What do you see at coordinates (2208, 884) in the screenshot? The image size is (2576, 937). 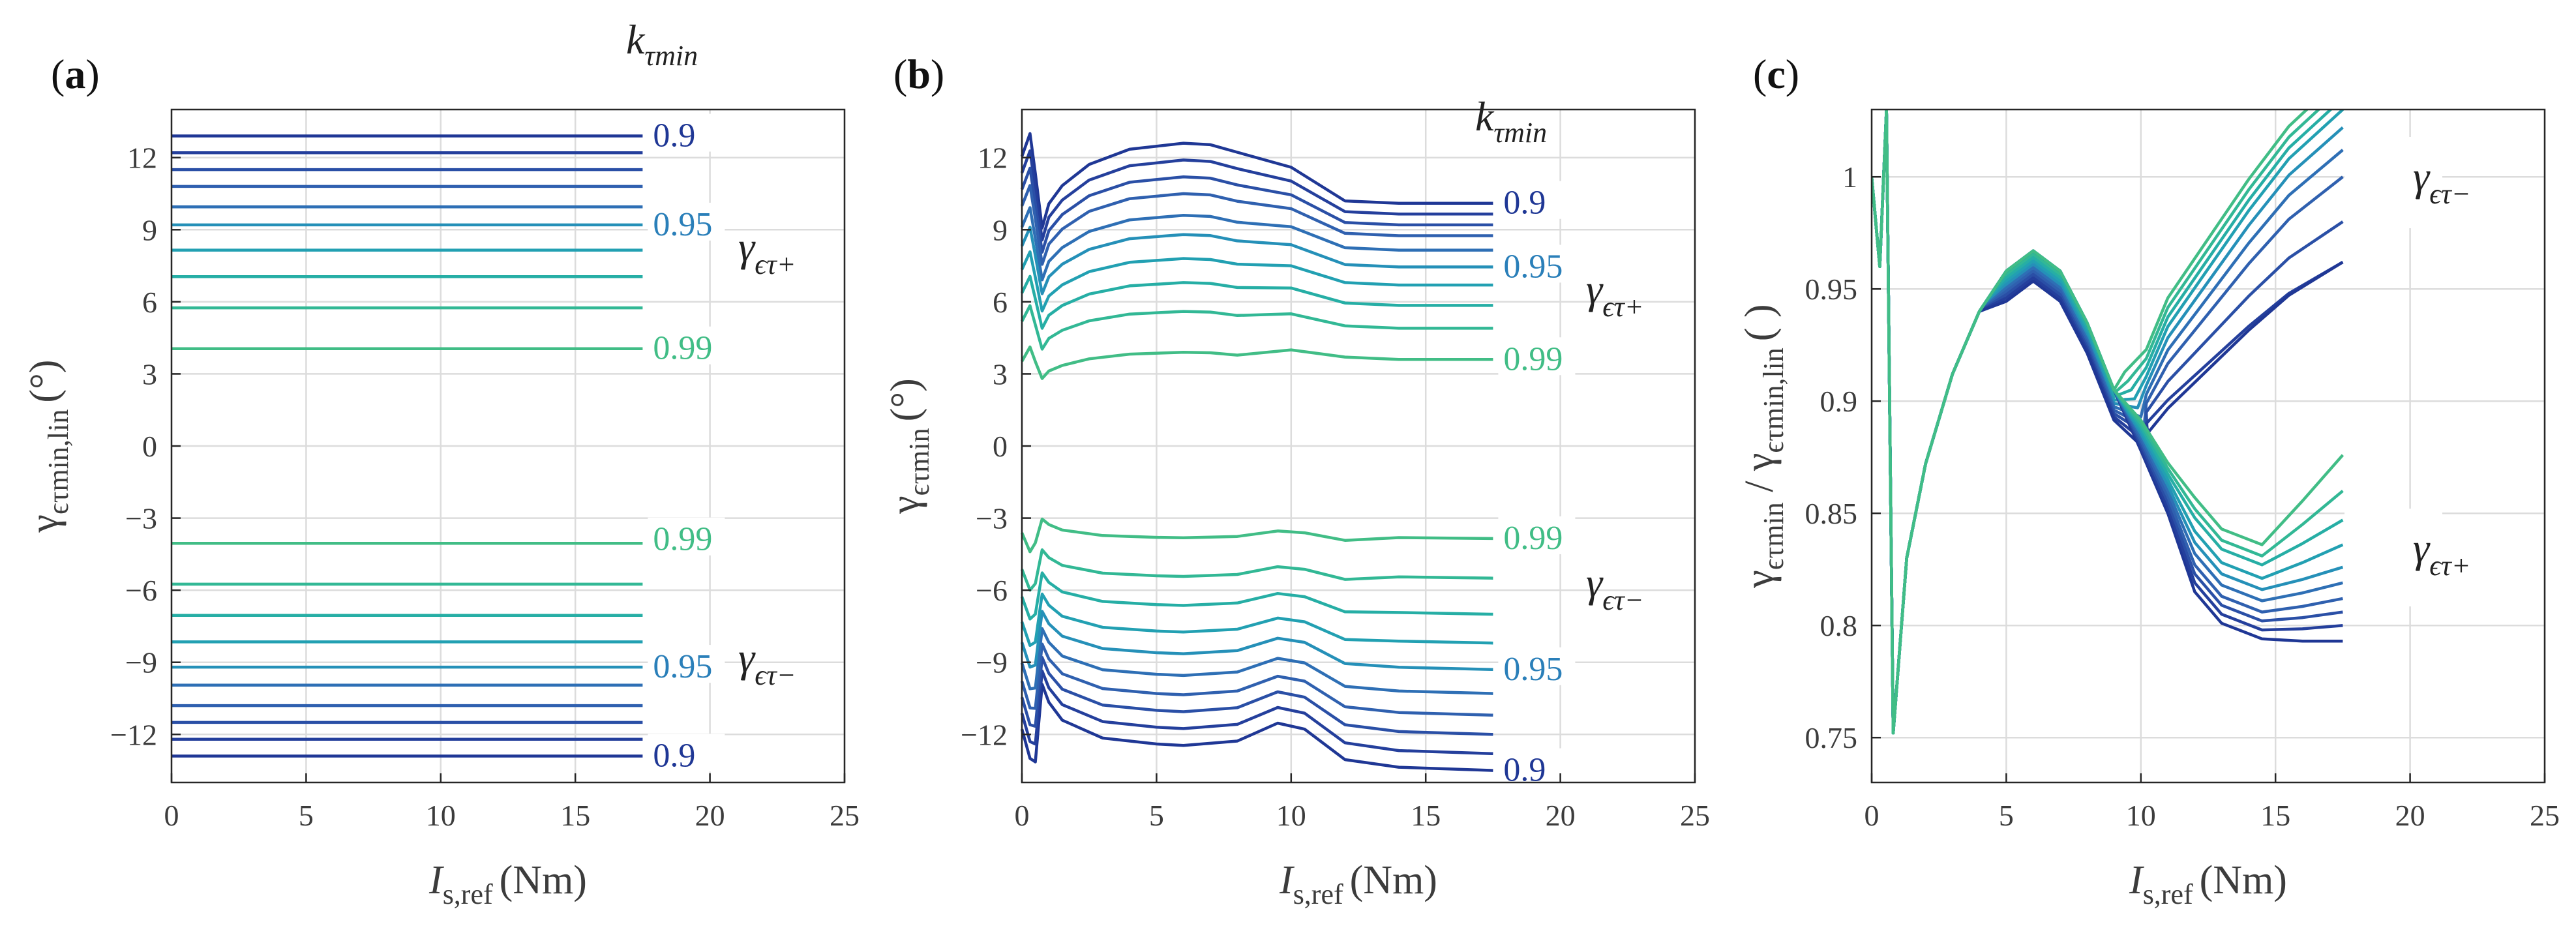 I see `panel-c-xlabel: Is,ref (Nm)` at bounding box center [2208, 884].